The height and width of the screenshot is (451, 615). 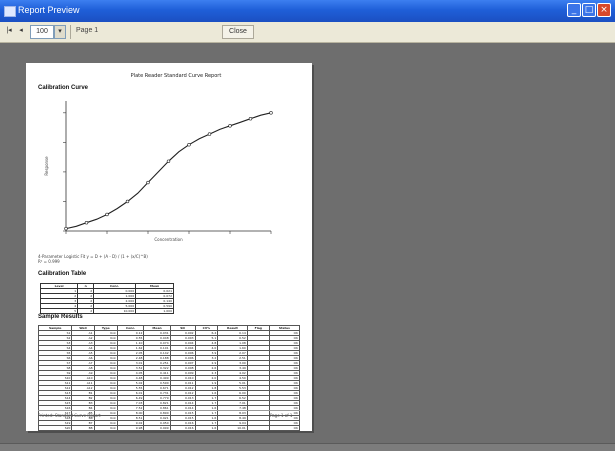 What do you see at coordinates (157, 428) in the screenshot?
I see `table-cell: 0.999` at bounding box center [157, 428].